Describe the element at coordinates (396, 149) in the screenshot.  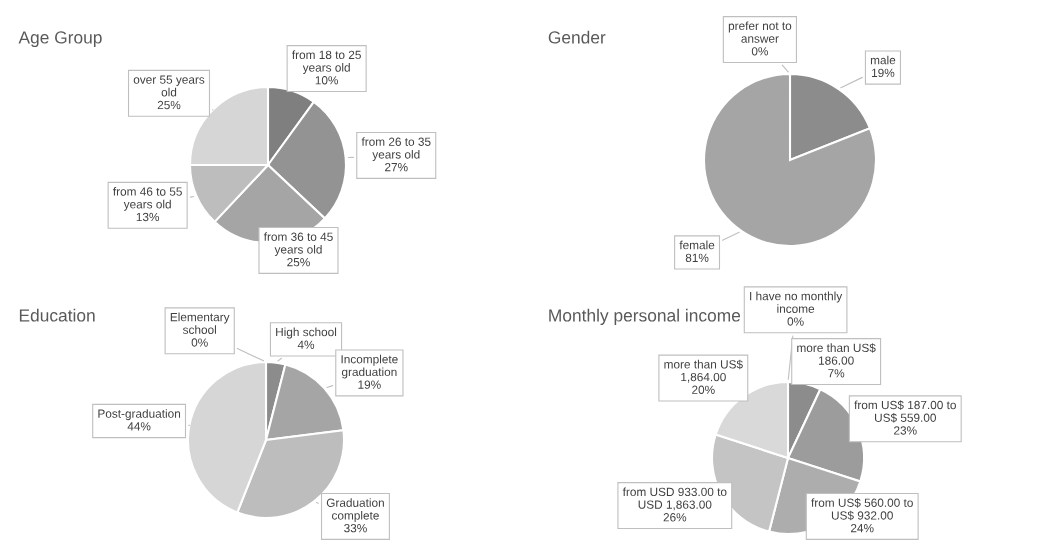
I see `slice-label: from 26 to 35 years old` at that location.